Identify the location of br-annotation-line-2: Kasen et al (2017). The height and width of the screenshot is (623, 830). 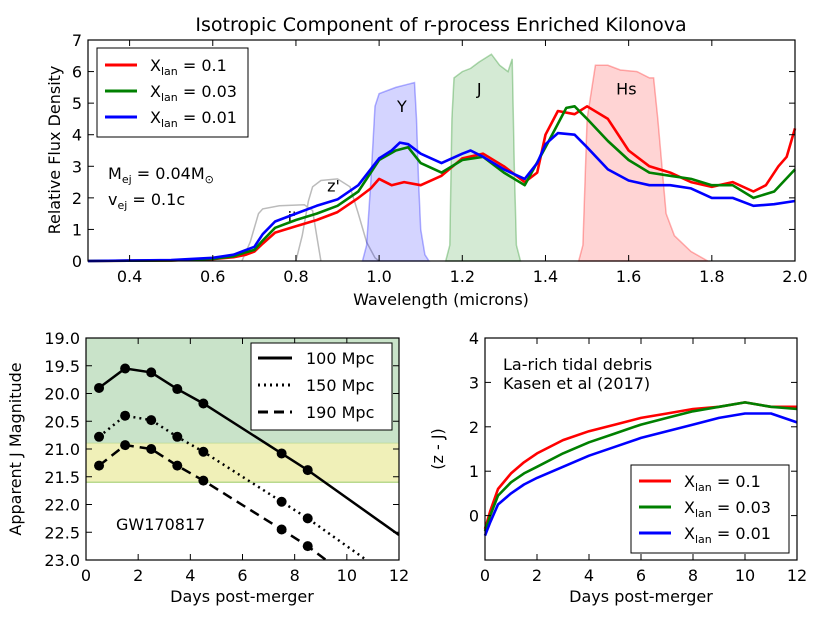
(576, 383).